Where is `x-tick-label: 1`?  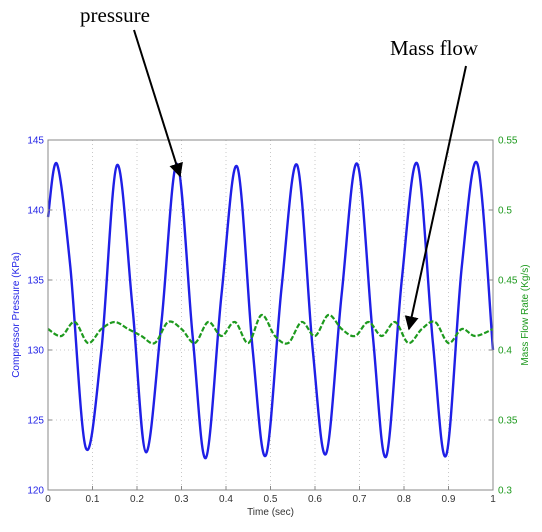 x-tick-label: 1 is located at coordinates (493, 499).